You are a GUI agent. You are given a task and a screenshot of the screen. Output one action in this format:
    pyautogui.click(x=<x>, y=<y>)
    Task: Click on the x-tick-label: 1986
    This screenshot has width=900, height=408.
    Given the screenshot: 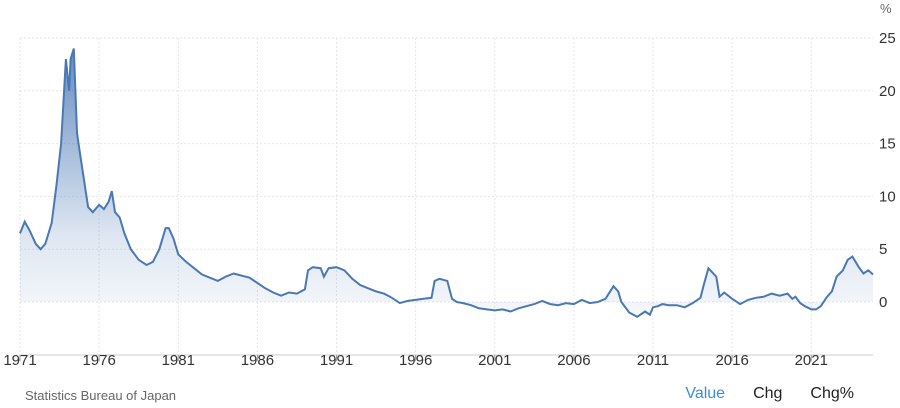 What is the action you would take?
    pyautogui.click(x=257, y=360)
    